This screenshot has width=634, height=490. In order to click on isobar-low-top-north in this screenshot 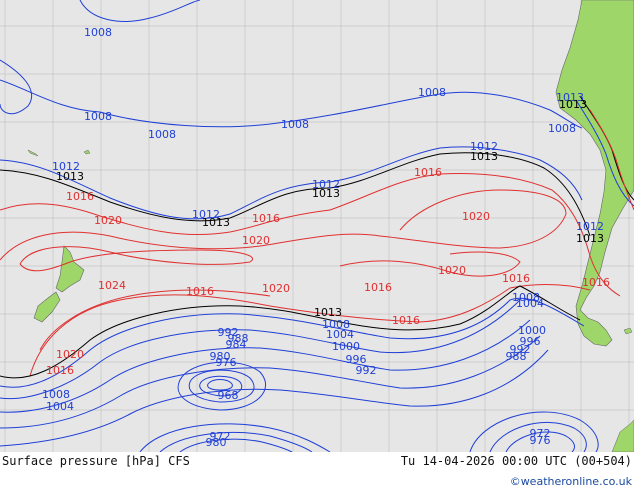, I will do `click(140, 11)`.